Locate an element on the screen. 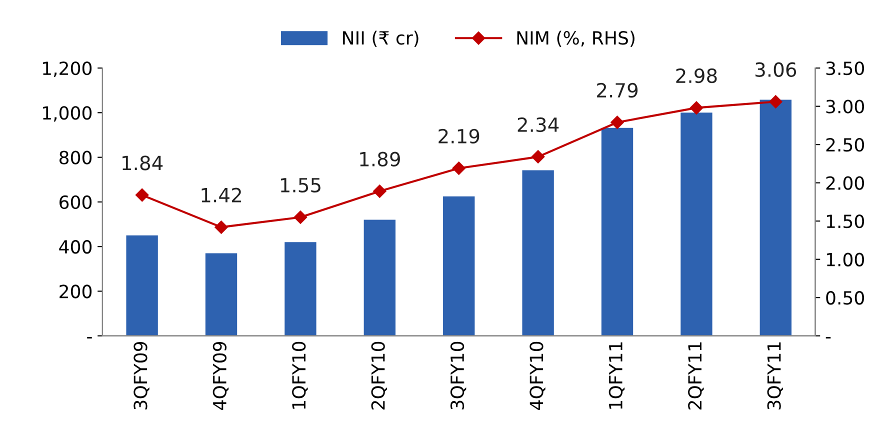  y2-tick-label: 1.50 is located at coordinates (845, 221).